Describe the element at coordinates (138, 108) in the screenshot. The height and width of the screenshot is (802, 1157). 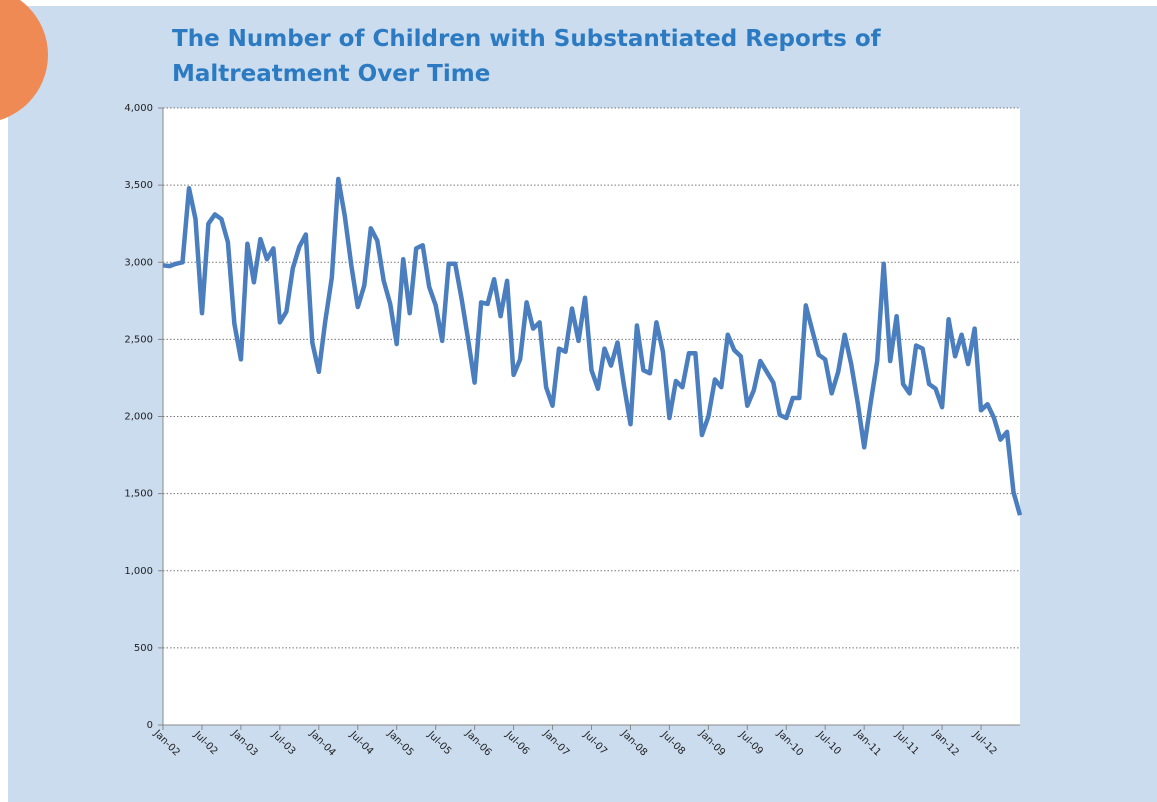
I see `y-tick-label: 4,000` at that location.